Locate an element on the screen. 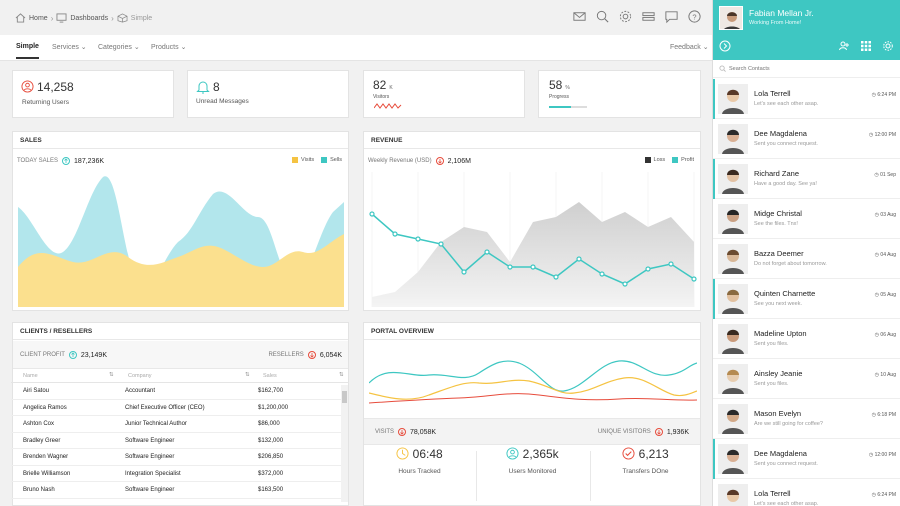 The height and width of the screenshot is (506, 900). contact-name: Richard Zane is located at coordinates (777, 173).